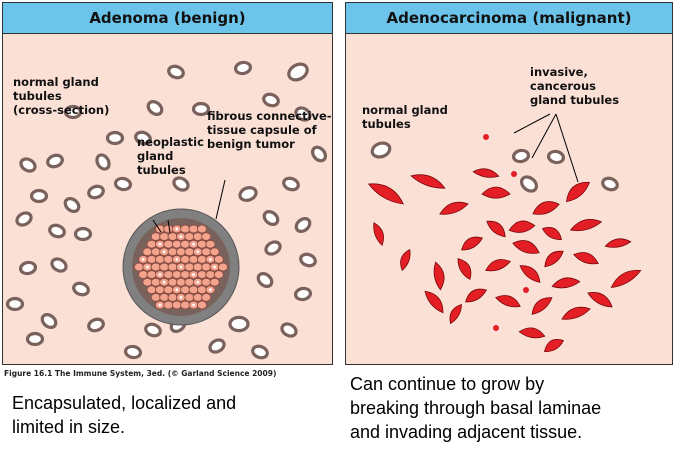  I want to click on benign-panel-title: Adenoma (benign), so click(167, 18).